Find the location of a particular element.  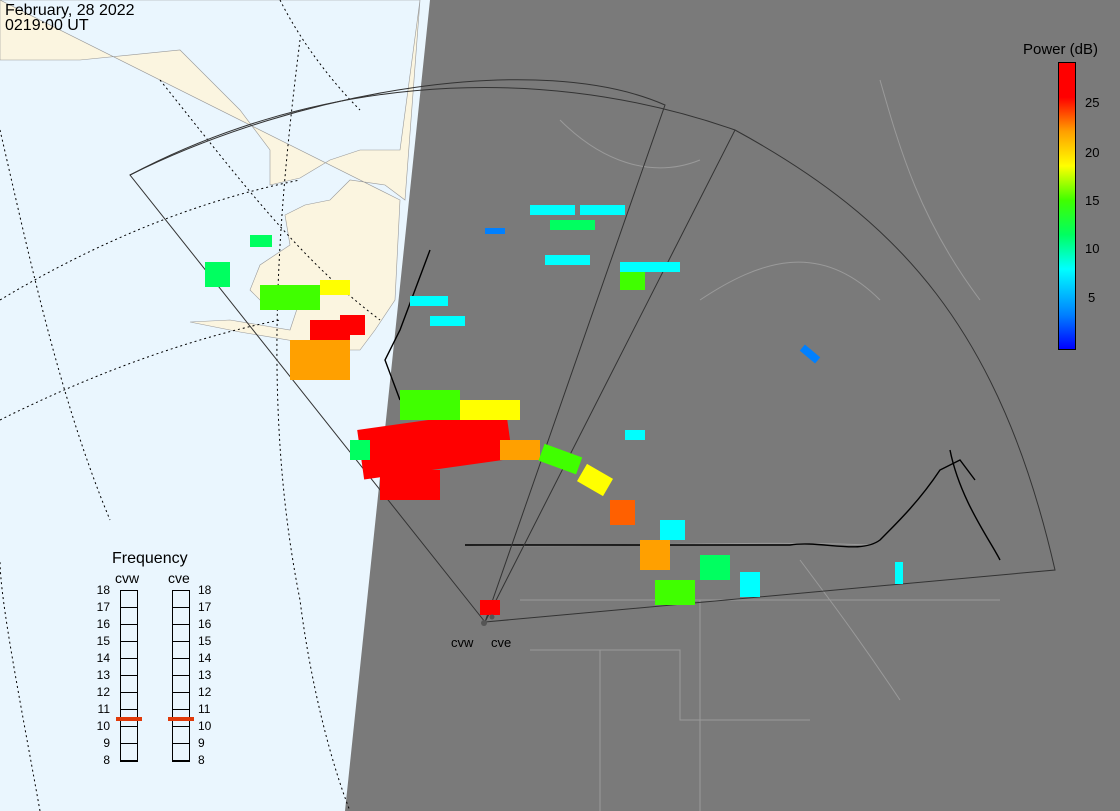

colorbar-title: Power (dB) is located at coordinates (1061, 49).